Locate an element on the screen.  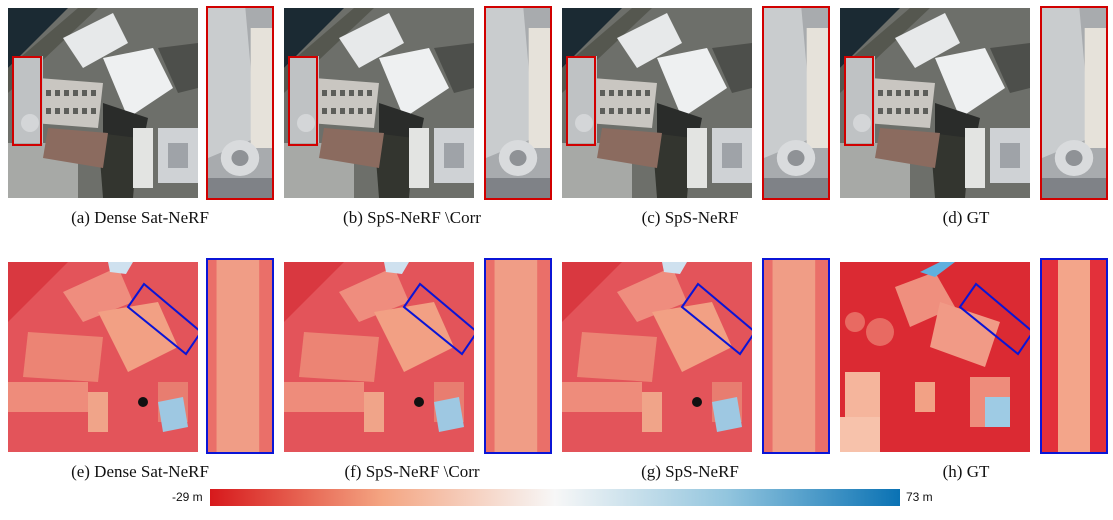
caption-h: (h) GT is located at coordinates (966, 471).